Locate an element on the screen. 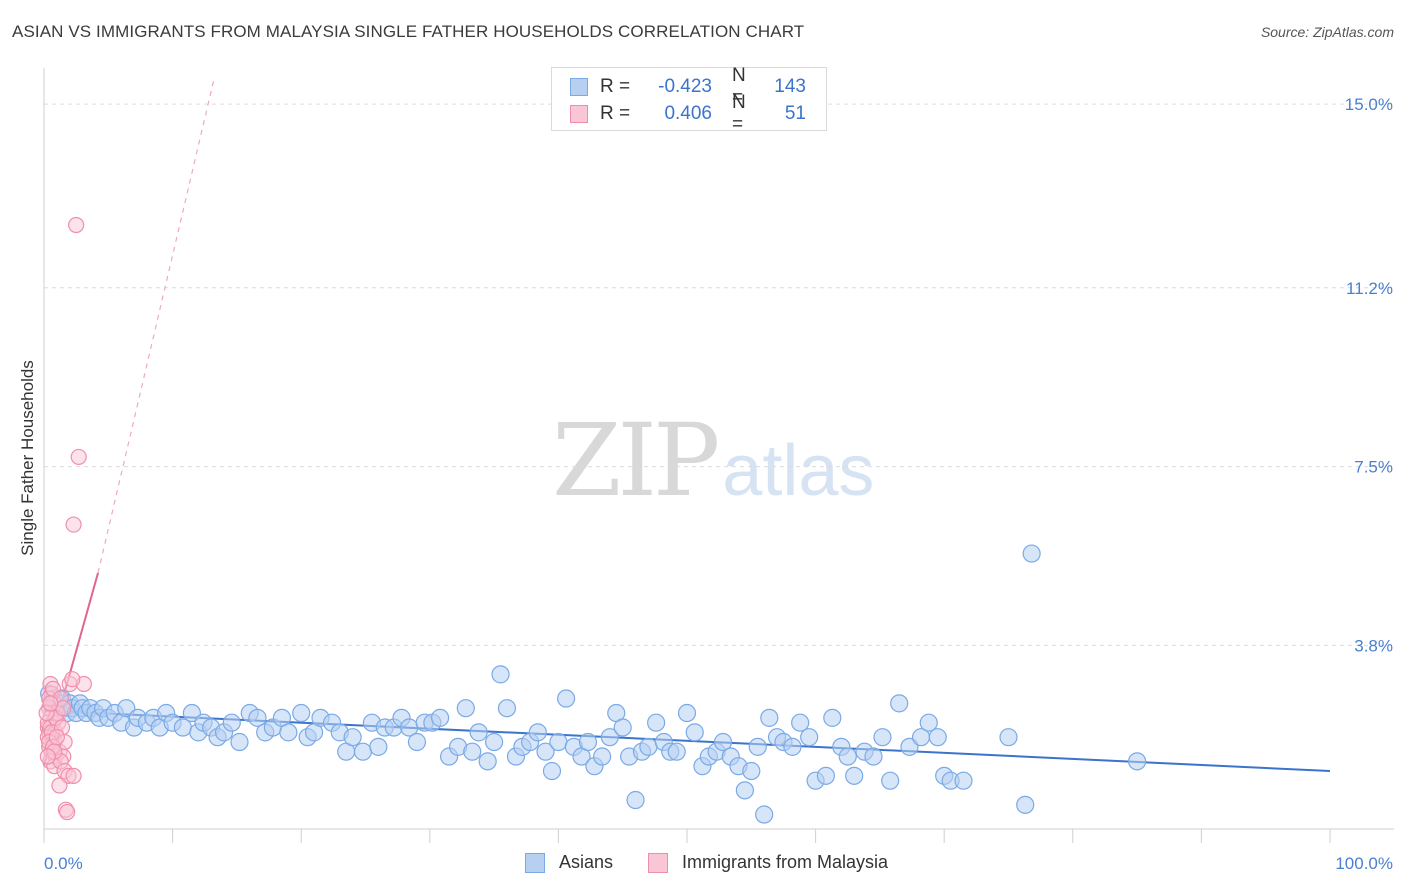 The height and width of the screenshot is (892, 1406). watermark-atlas: atlas is located at coordinates (798, 471).